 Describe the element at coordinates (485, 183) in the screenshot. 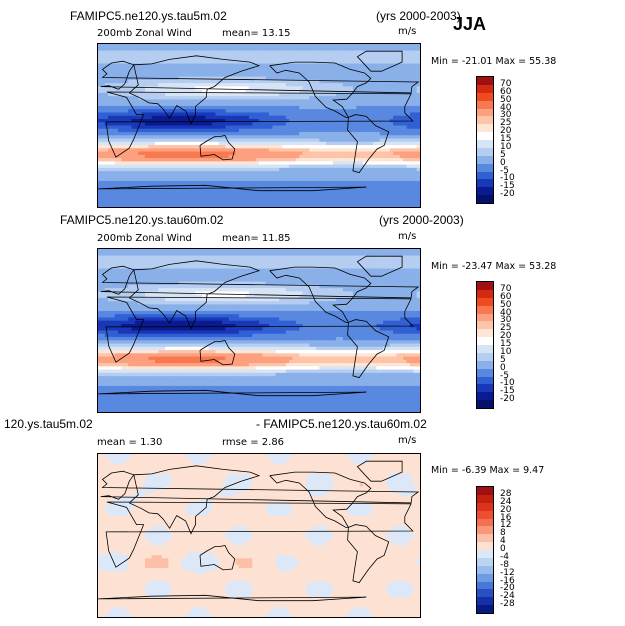

I see `colorbar-swatch` at that location.